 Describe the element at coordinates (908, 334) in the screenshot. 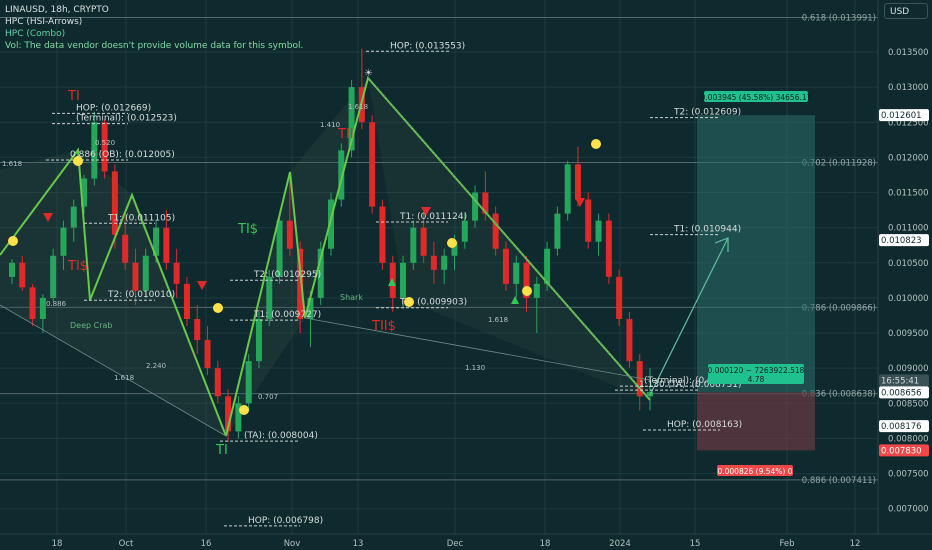

I see `y-tick-label: 0.009500` at that location.